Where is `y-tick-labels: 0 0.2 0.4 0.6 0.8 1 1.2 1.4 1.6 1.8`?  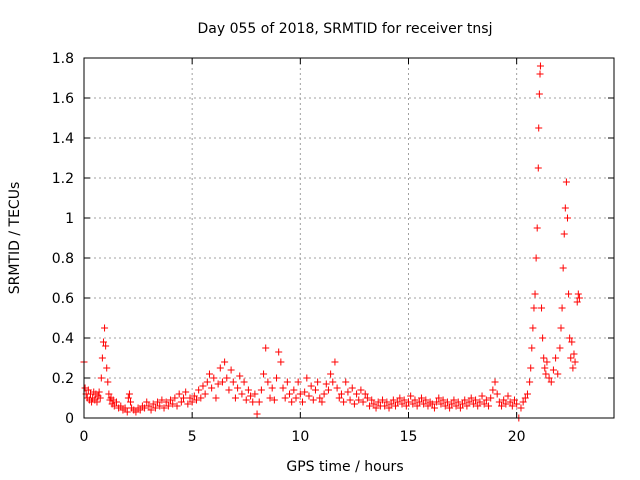
y-tick-labels: 0 0.2 0.4 0.6 0.8 1 1.2 1.4 1.6 1.8 is located at coordinates (63, 239).